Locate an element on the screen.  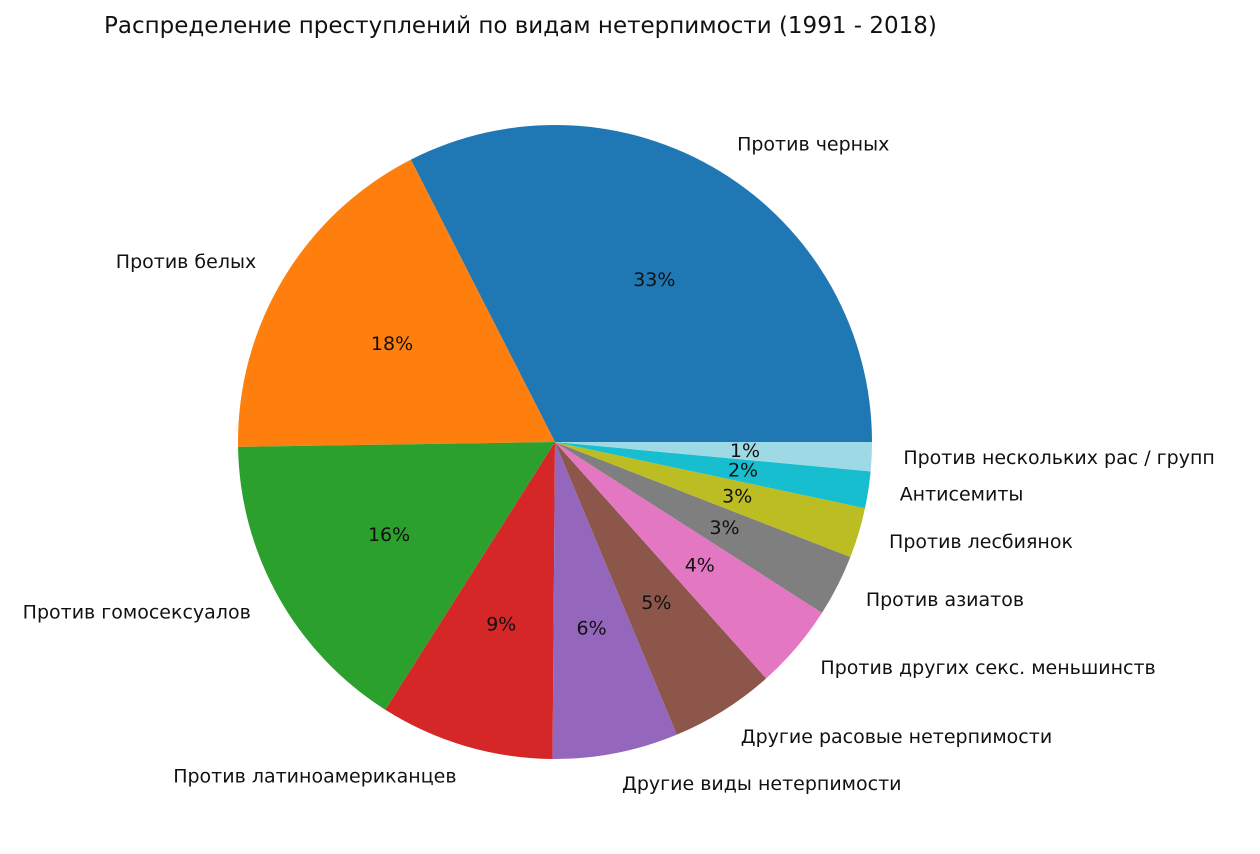
slice-label: Против гомосексуалов is located at coordinates (137, 612).